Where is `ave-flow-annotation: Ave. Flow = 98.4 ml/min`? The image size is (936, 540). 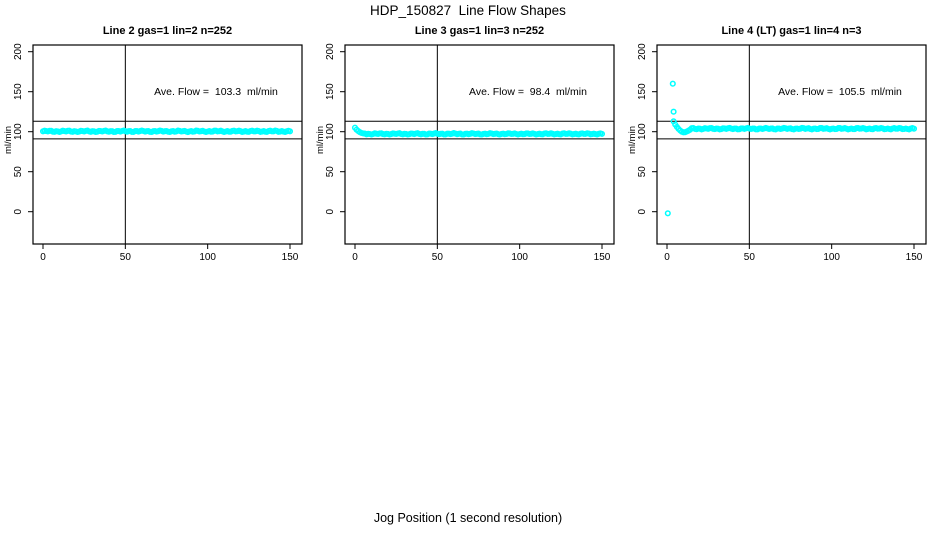 ave-flow-annotation: Ave. Flow = 98.4 ml/min is located at coordinates (528, 92).